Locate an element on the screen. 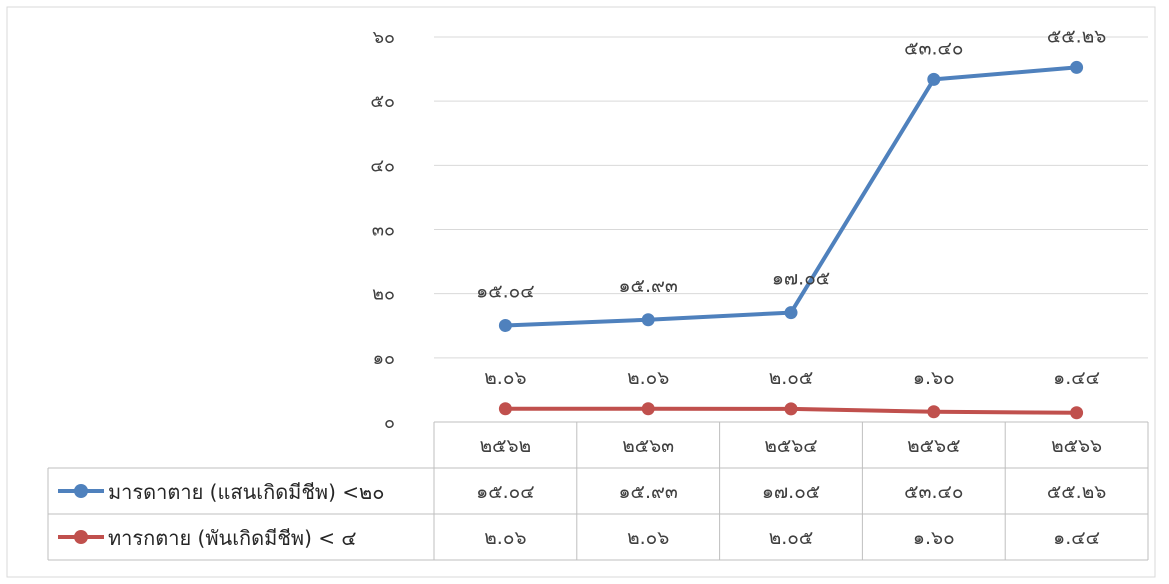 This screenshot has height=584, width=1169. y-tick-label: ๓๐ is located at coordinates (383, 230).